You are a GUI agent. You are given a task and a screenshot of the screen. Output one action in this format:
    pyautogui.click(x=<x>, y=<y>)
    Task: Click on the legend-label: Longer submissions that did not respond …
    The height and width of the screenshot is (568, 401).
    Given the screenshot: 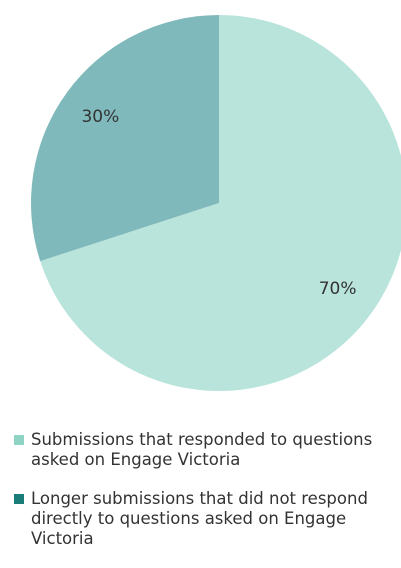 What is the action you would take?
    pyautogui.click(x=199, y=518)
    